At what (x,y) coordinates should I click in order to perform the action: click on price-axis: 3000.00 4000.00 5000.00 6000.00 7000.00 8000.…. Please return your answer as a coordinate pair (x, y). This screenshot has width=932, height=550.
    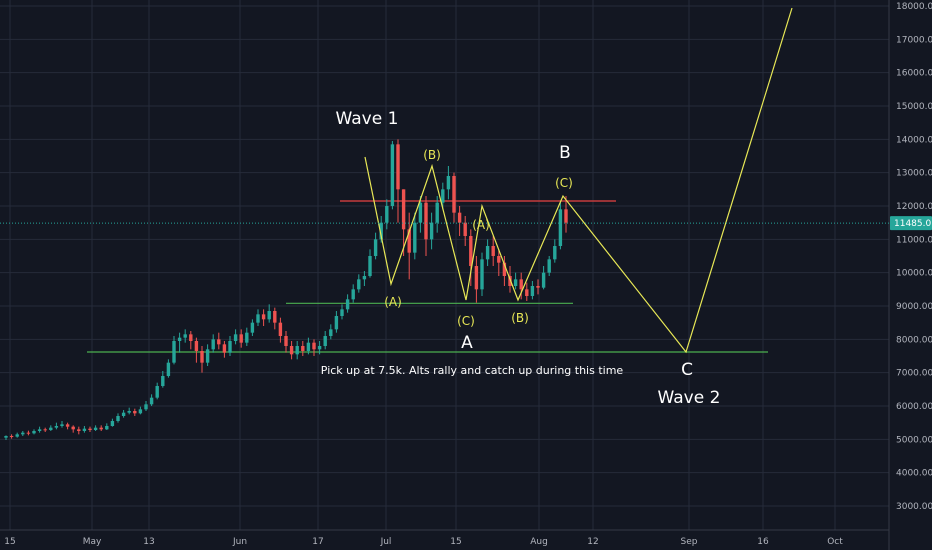
    Looking at the image, I should click on (910, 275).